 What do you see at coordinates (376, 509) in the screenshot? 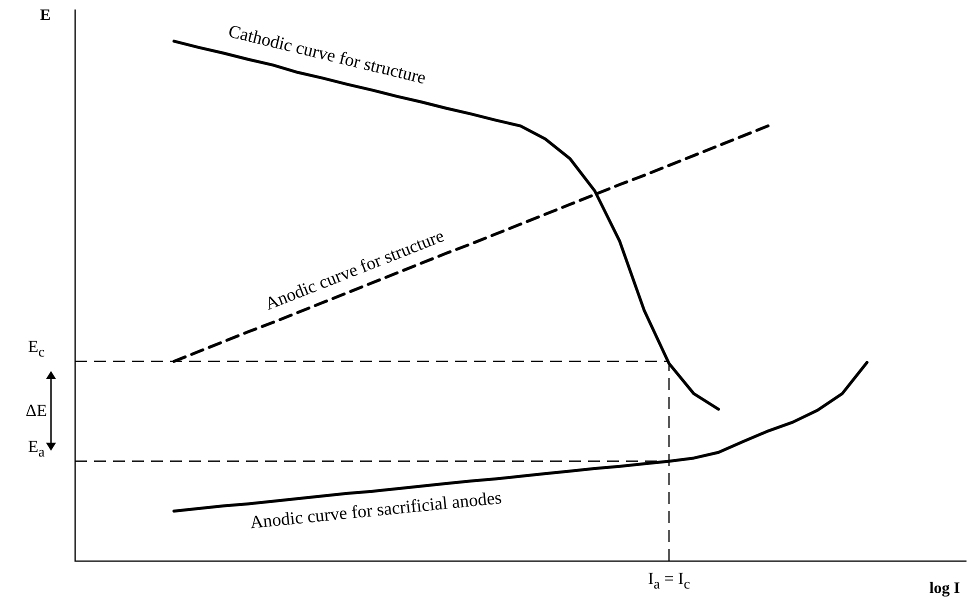
I see `text: Anodic curve for sacrificial anodes` at bounding box center [376, 509].